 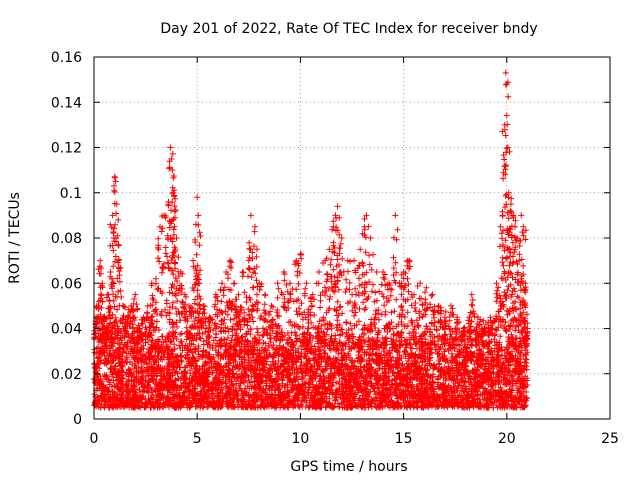 What do you see at coordinates (66, 330) in the screenshot?
I see `y-tick-label: 0.04` at bounding box center [66, 330].